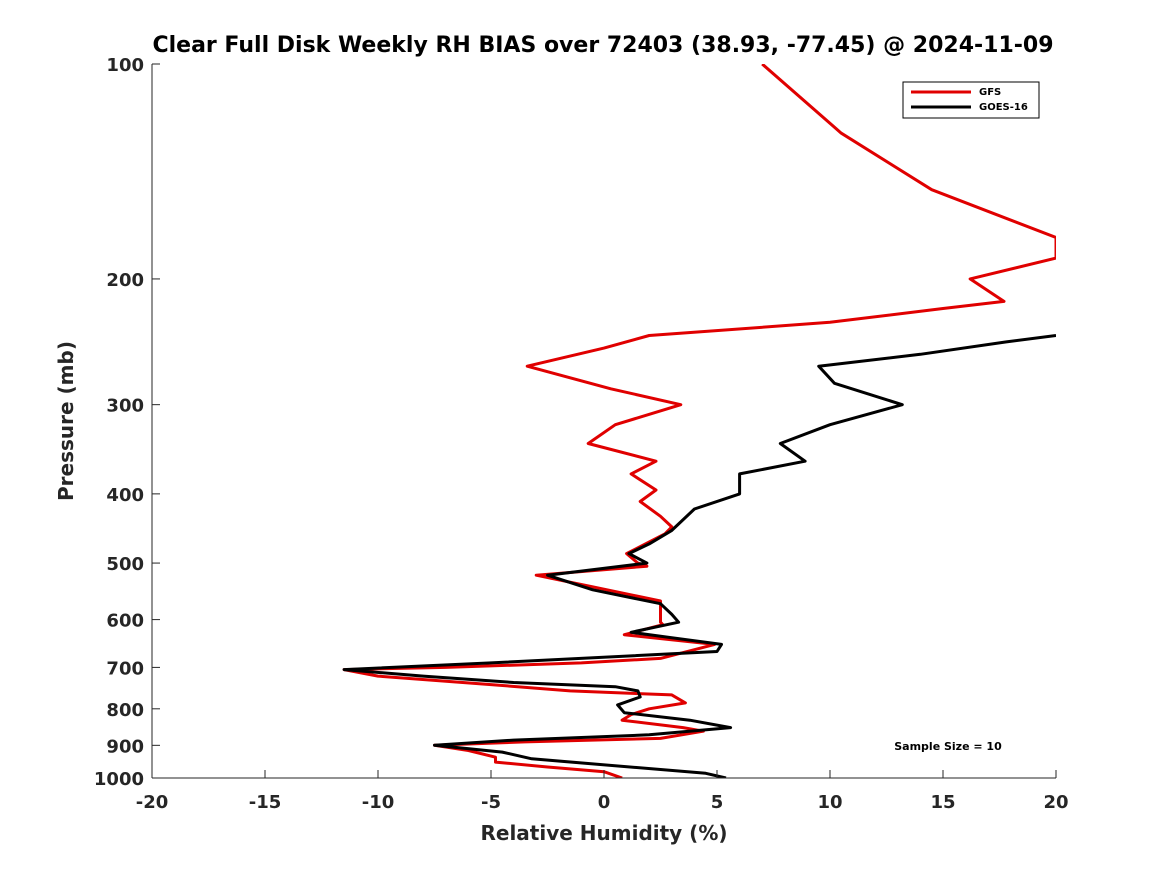 The height and width of the screenshot is (879, 1167). Describe the element at coordinates (1003, 107) in the screenshot. I see `legend-label-goes16: GOES-16` at that location.